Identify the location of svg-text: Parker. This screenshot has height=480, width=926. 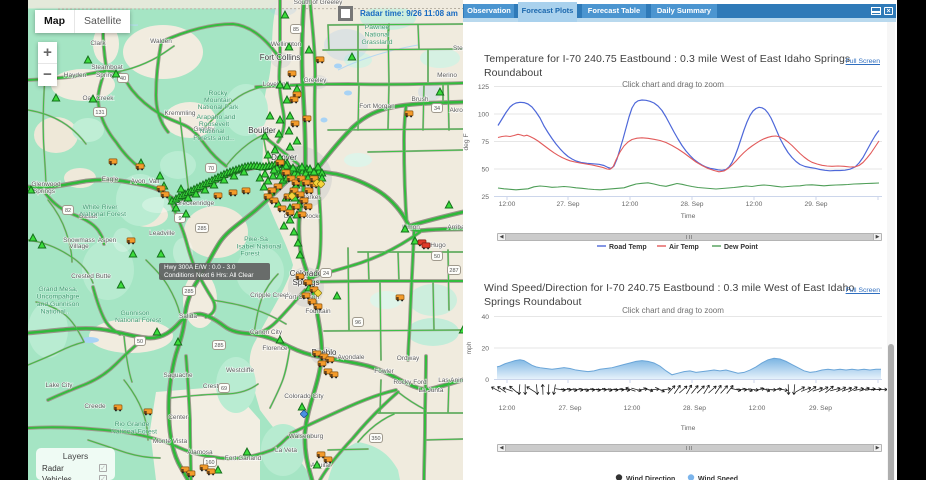
(311, 197).